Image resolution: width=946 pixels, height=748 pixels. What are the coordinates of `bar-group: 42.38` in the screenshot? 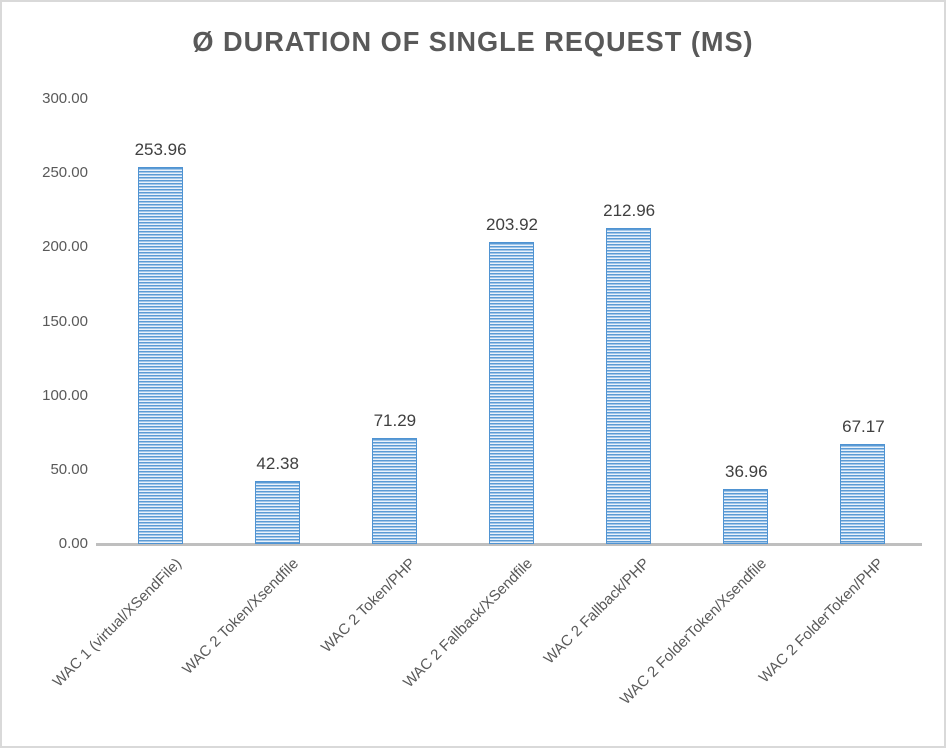 It's located at (277, 321).